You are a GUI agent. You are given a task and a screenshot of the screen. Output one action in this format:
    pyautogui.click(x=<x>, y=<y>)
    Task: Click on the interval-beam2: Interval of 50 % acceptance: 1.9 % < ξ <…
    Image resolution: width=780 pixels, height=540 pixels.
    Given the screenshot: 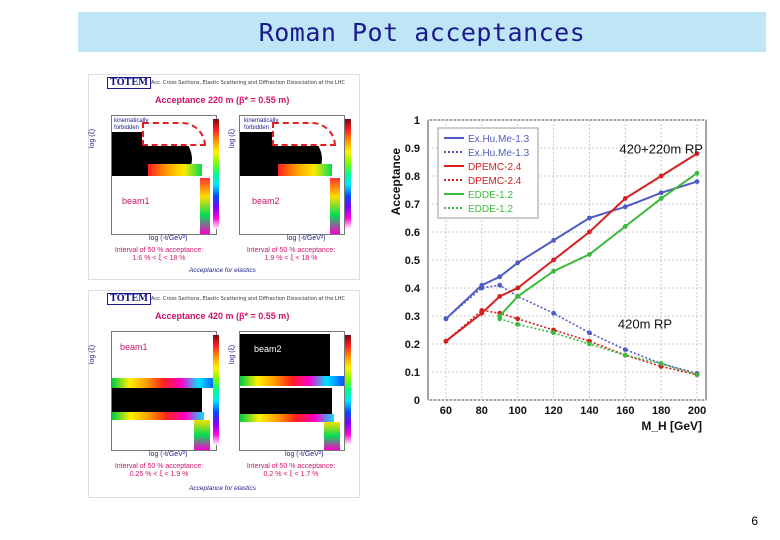 What is the action you would take?
    pyautogui.click(x=291, y=255)
    